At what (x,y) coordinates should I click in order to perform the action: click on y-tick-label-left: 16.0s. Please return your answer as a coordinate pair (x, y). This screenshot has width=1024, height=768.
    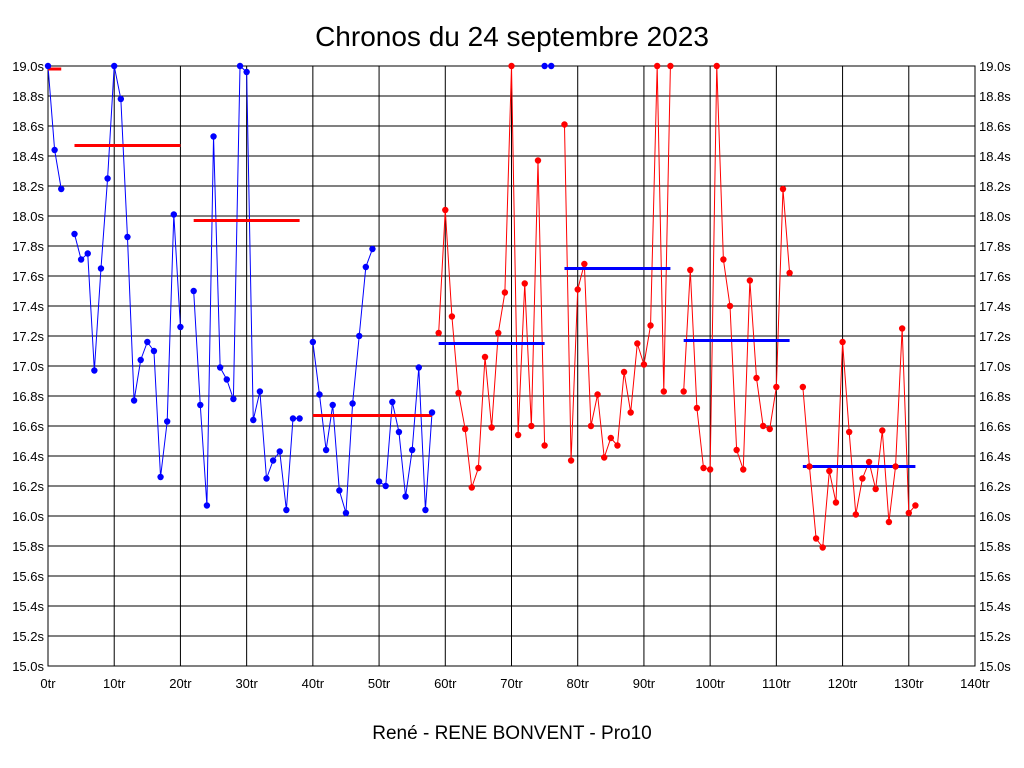
    Looking at the image, I should click on (28, 516).